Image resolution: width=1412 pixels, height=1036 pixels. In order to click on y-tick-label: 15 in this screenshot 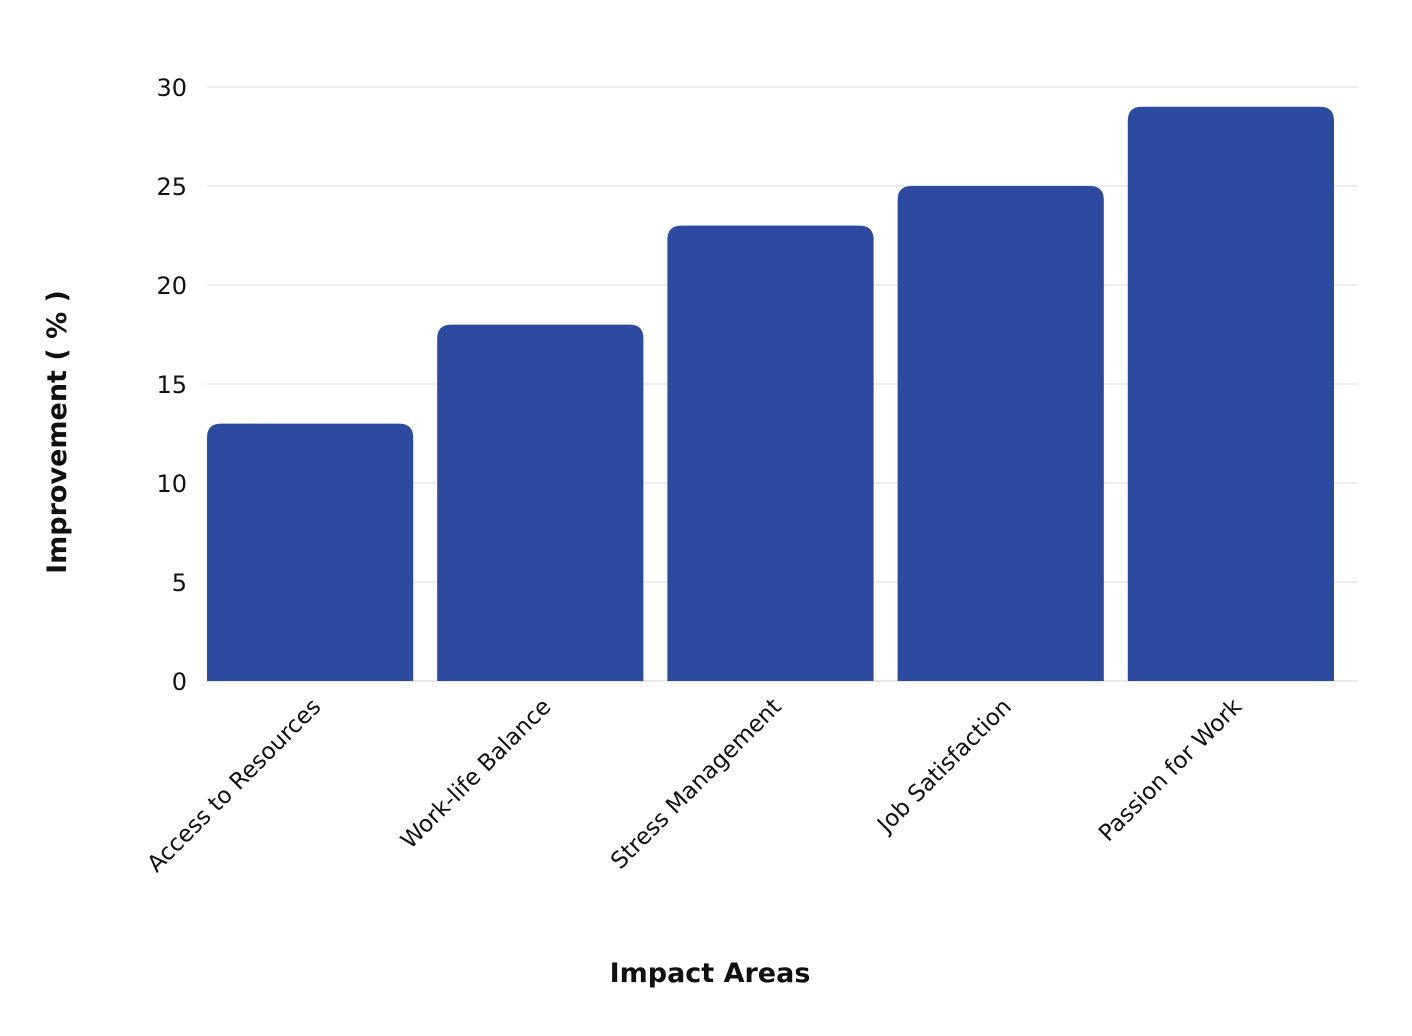, I will do `click(171, 385)`.